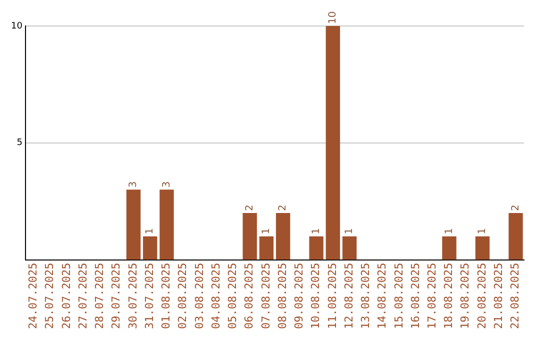 This screenshot has height=340, width=540. What do you see at coordinates (166, 296) in the screenshot?
I see `x-tick-label: 01.08.2025` at bounding box center [166, 296].